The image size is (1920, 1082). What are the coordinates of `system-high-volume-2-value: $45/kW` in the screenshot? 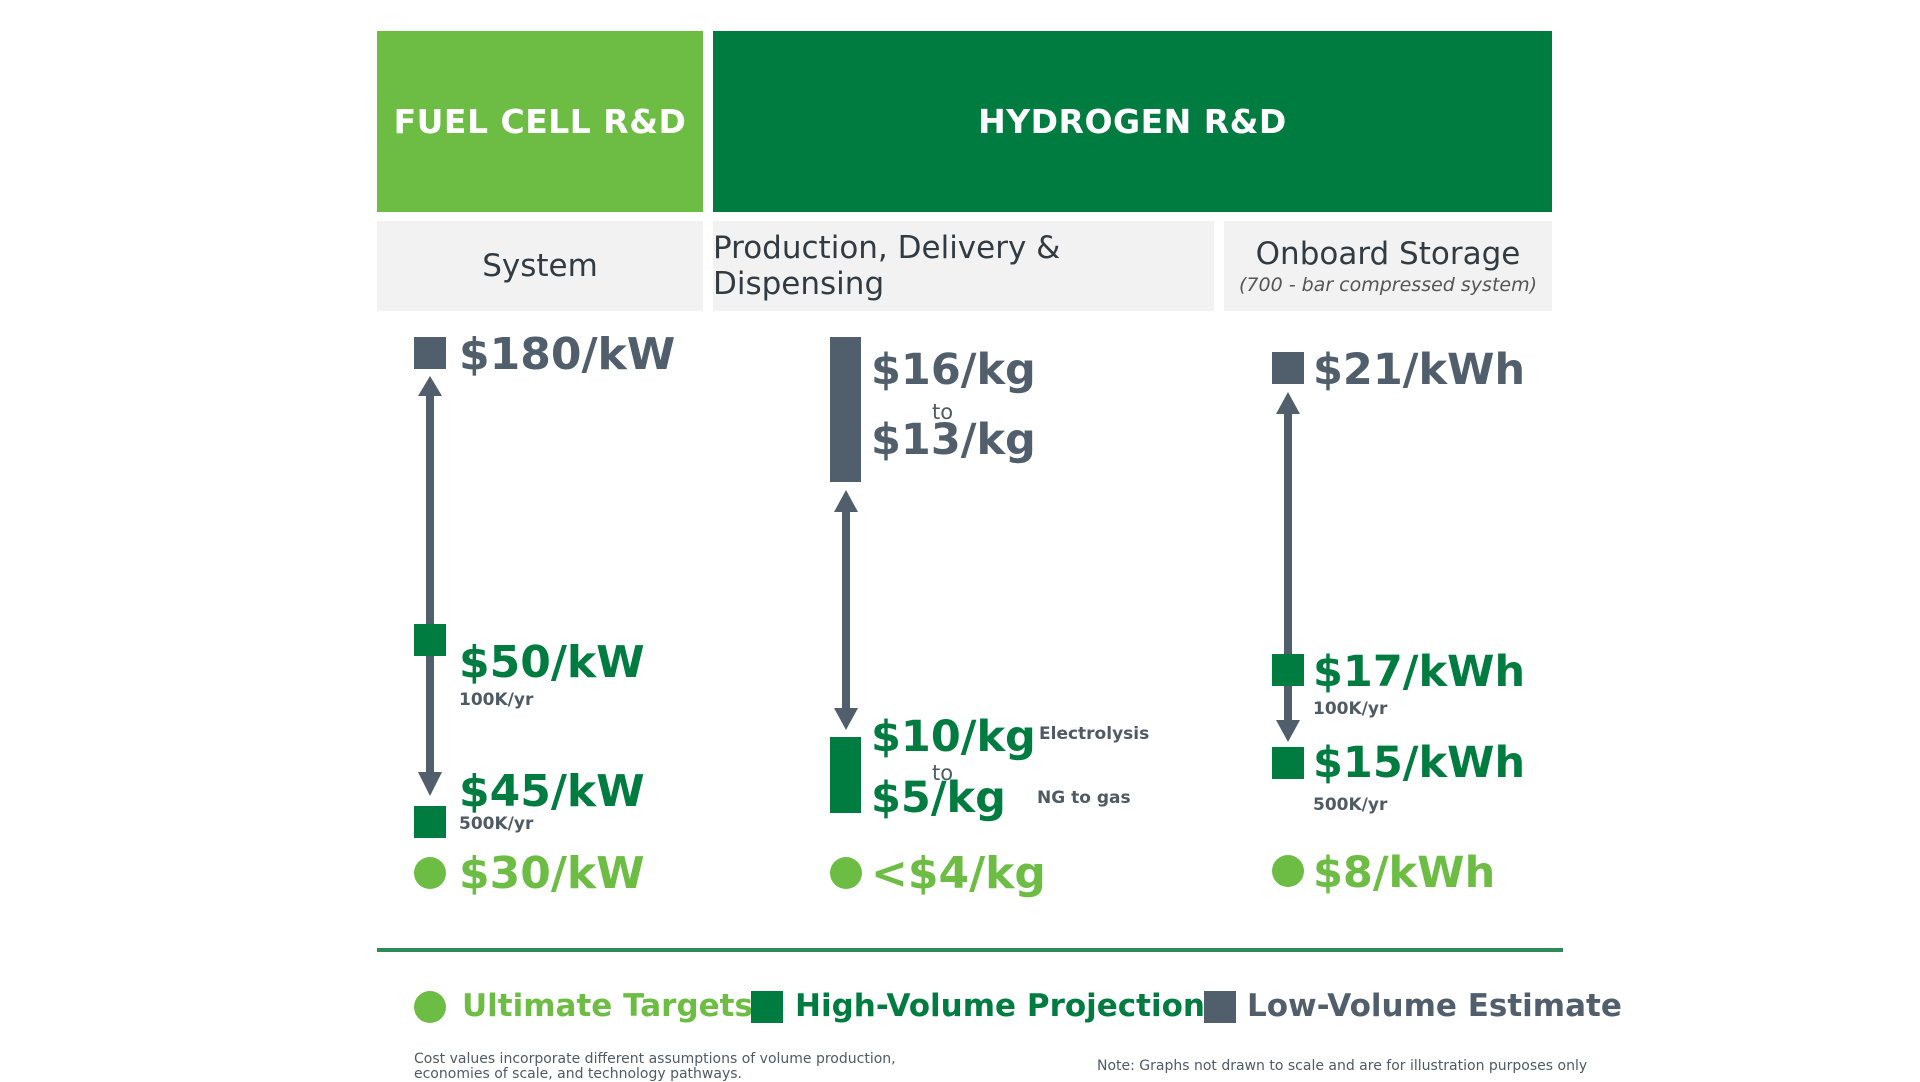 It's located at (552, 791).